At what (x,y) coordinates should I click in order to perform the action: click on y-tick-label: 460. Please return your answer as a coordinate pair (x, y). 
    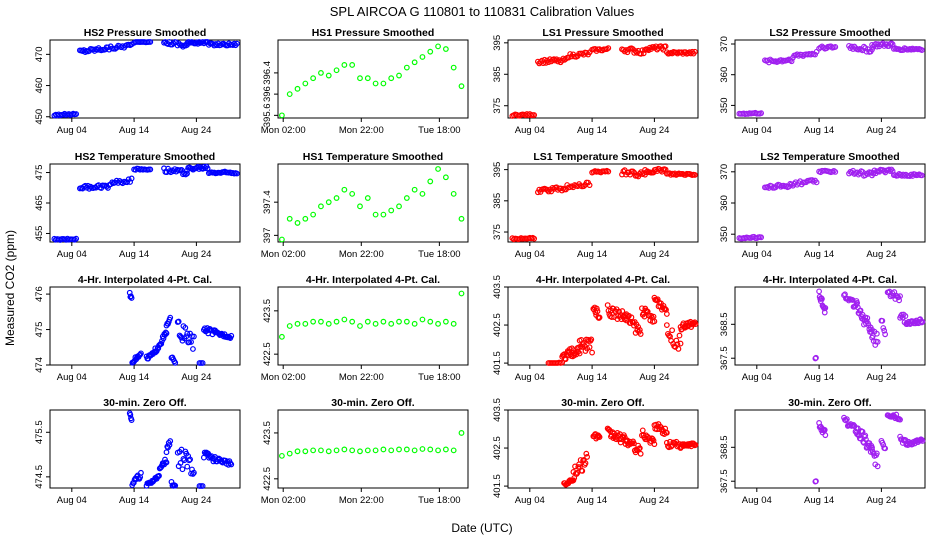
    Looking at the image, I should click on (39, 86).